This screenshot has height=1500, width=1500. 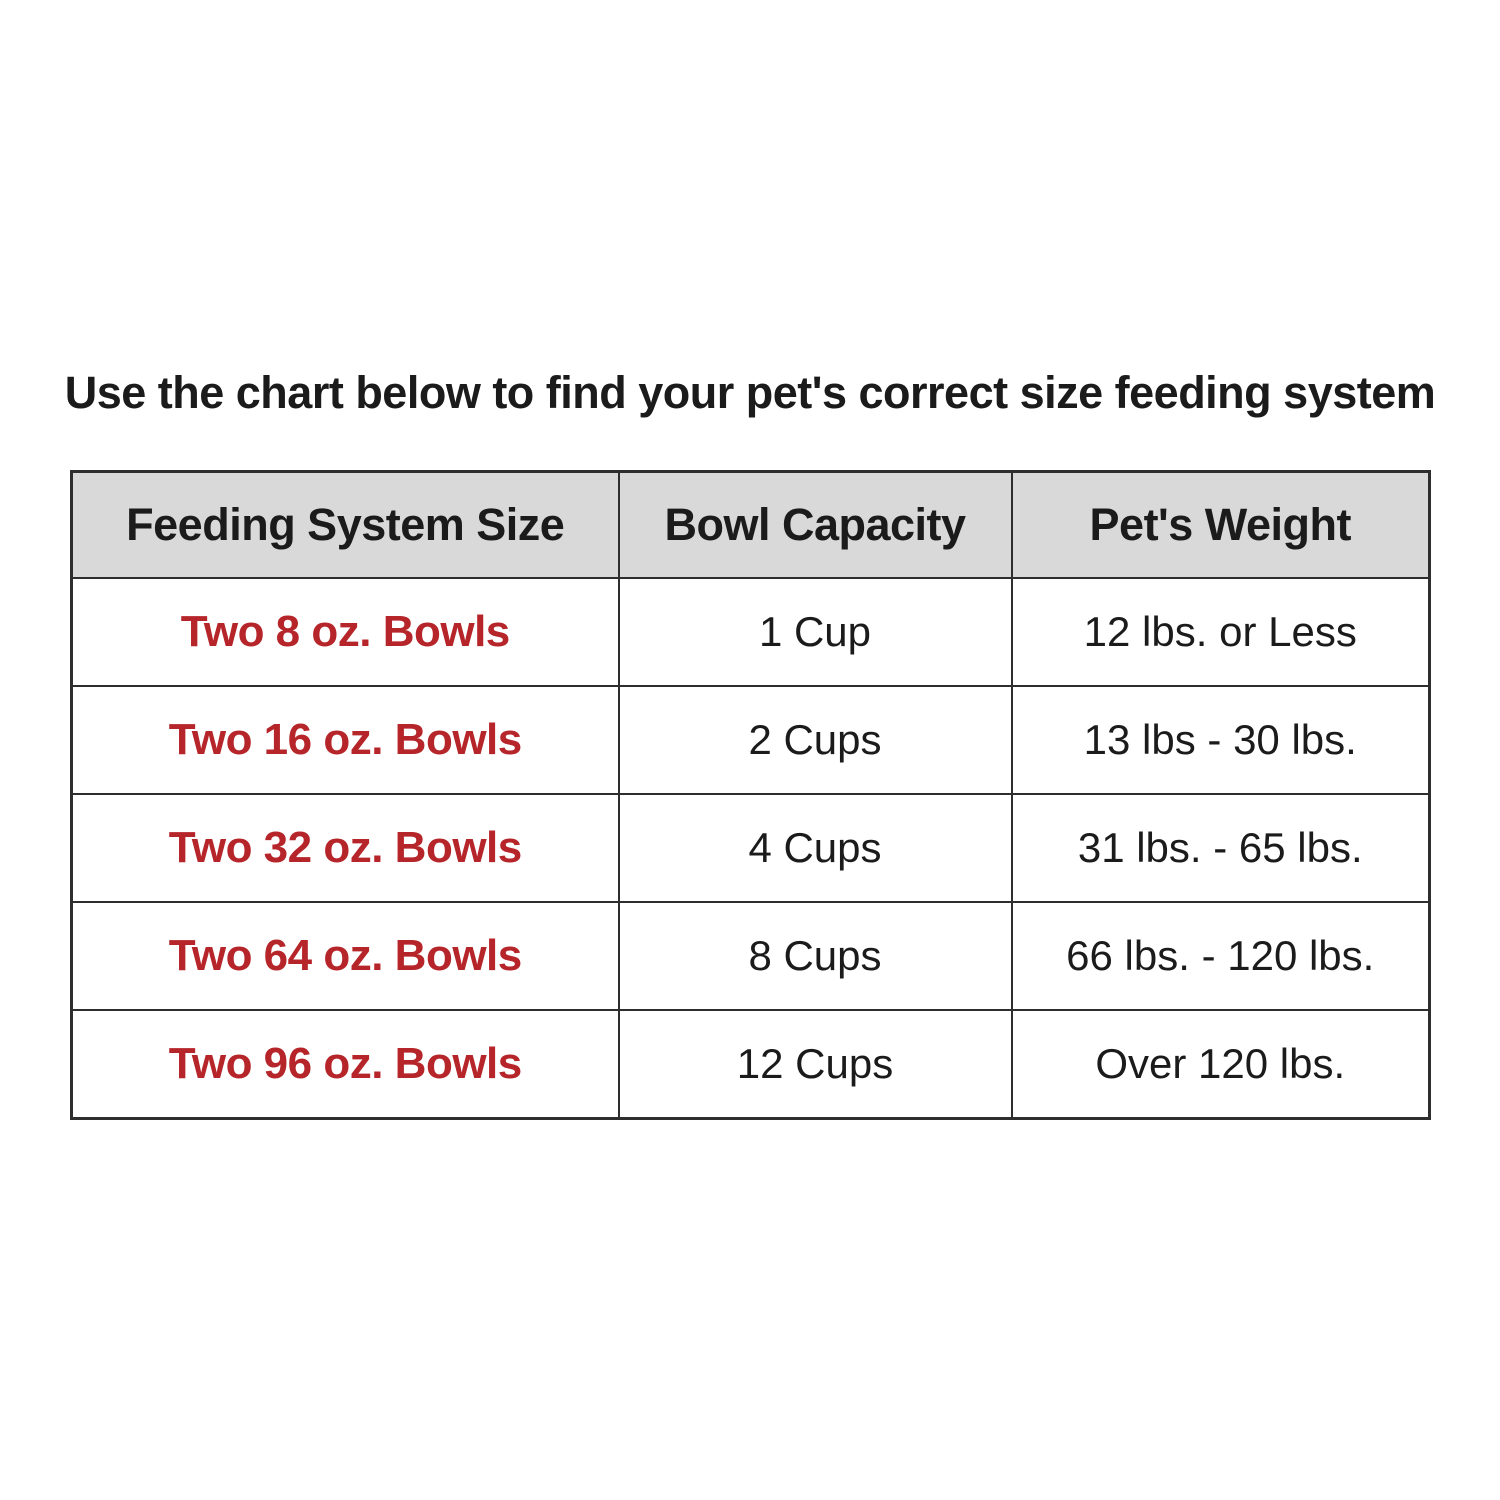 I want to click on cell-bowl-capacity: 8 Cups, so click(x=815, y=956).